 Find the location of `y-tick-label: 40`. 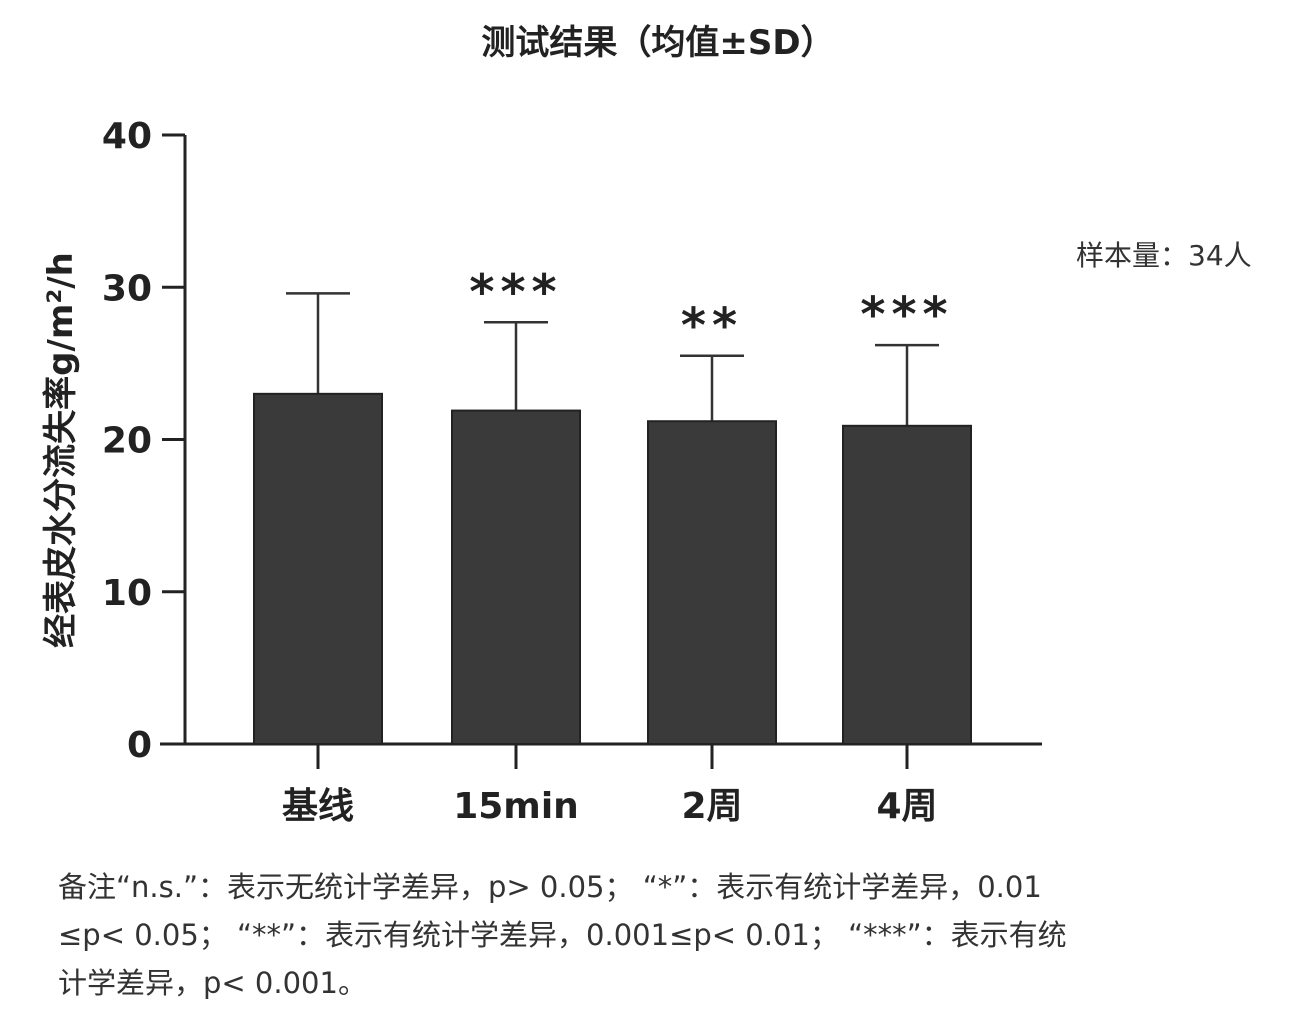

y-tick-label: 40 is located at coordinates (127, 136).